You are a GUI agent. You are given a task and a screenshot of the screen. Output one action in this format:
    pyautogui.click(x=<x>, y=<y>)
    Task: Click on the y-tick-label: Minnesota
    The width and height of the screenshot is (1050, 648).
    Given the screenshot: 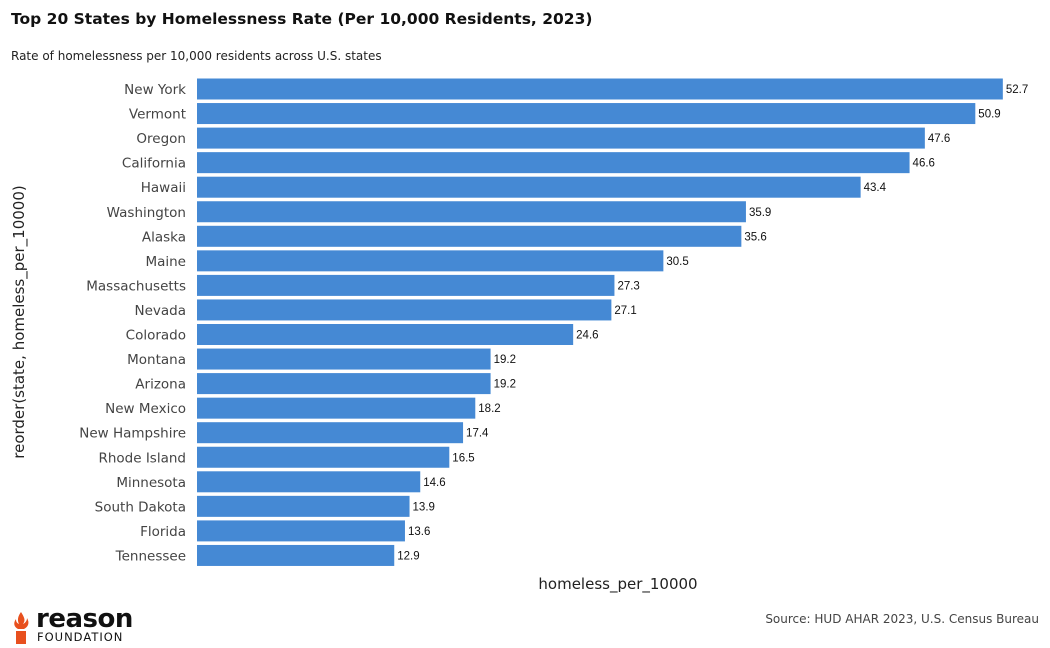 What is the action you would take?
    pyautogui.click(x=151, y=483)
    